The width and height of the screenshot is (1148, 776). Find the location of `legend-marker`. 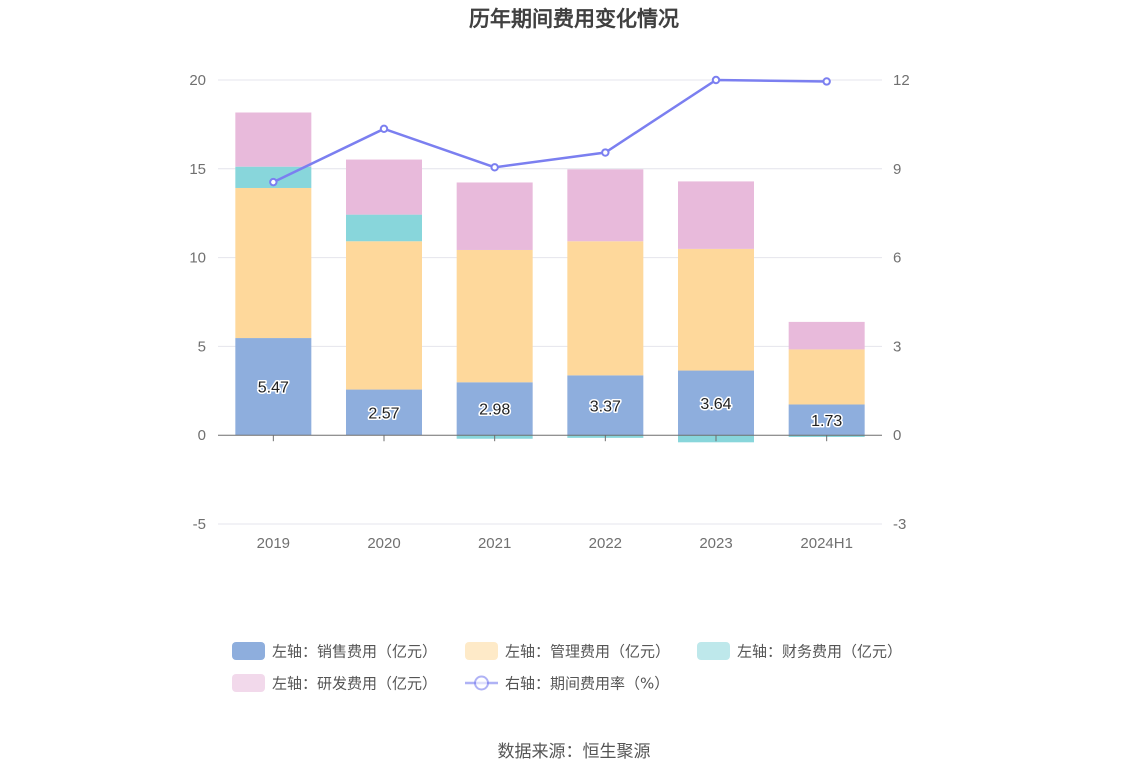

legend-marker is located at coordinates (481, 683).